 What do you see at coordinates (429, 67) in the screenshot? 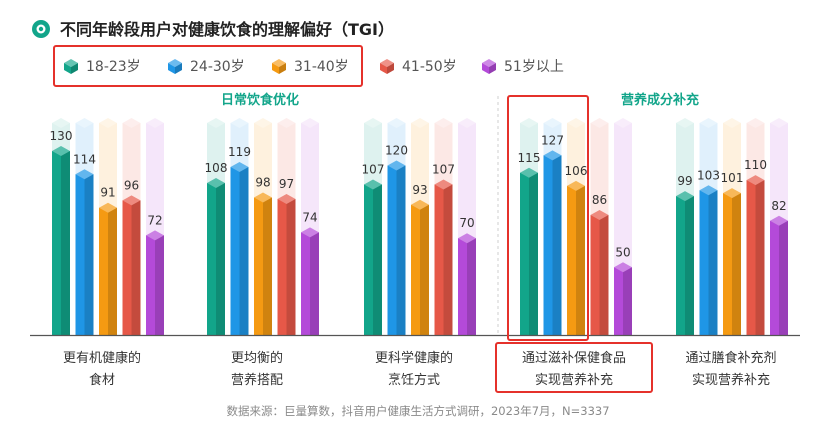
I see `legend-label: 41-50岁` at bounding box center [429, 67].